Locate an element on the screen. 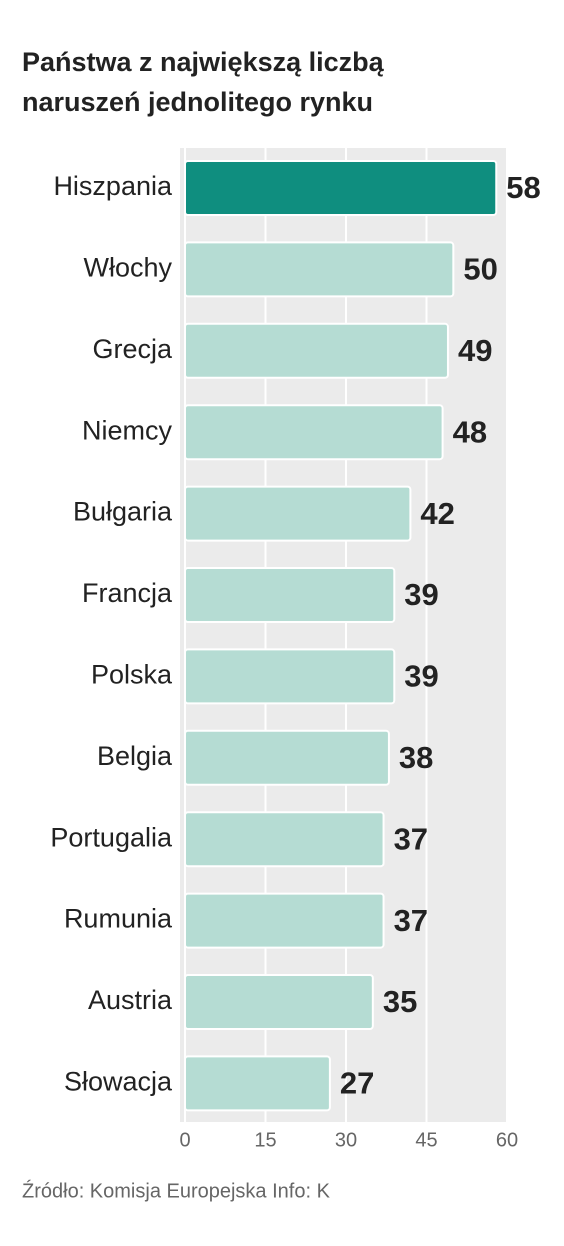 The height and width of the screenshot is (1246, 564). y-tick-label: Polska is located at coordinates (132, 675).